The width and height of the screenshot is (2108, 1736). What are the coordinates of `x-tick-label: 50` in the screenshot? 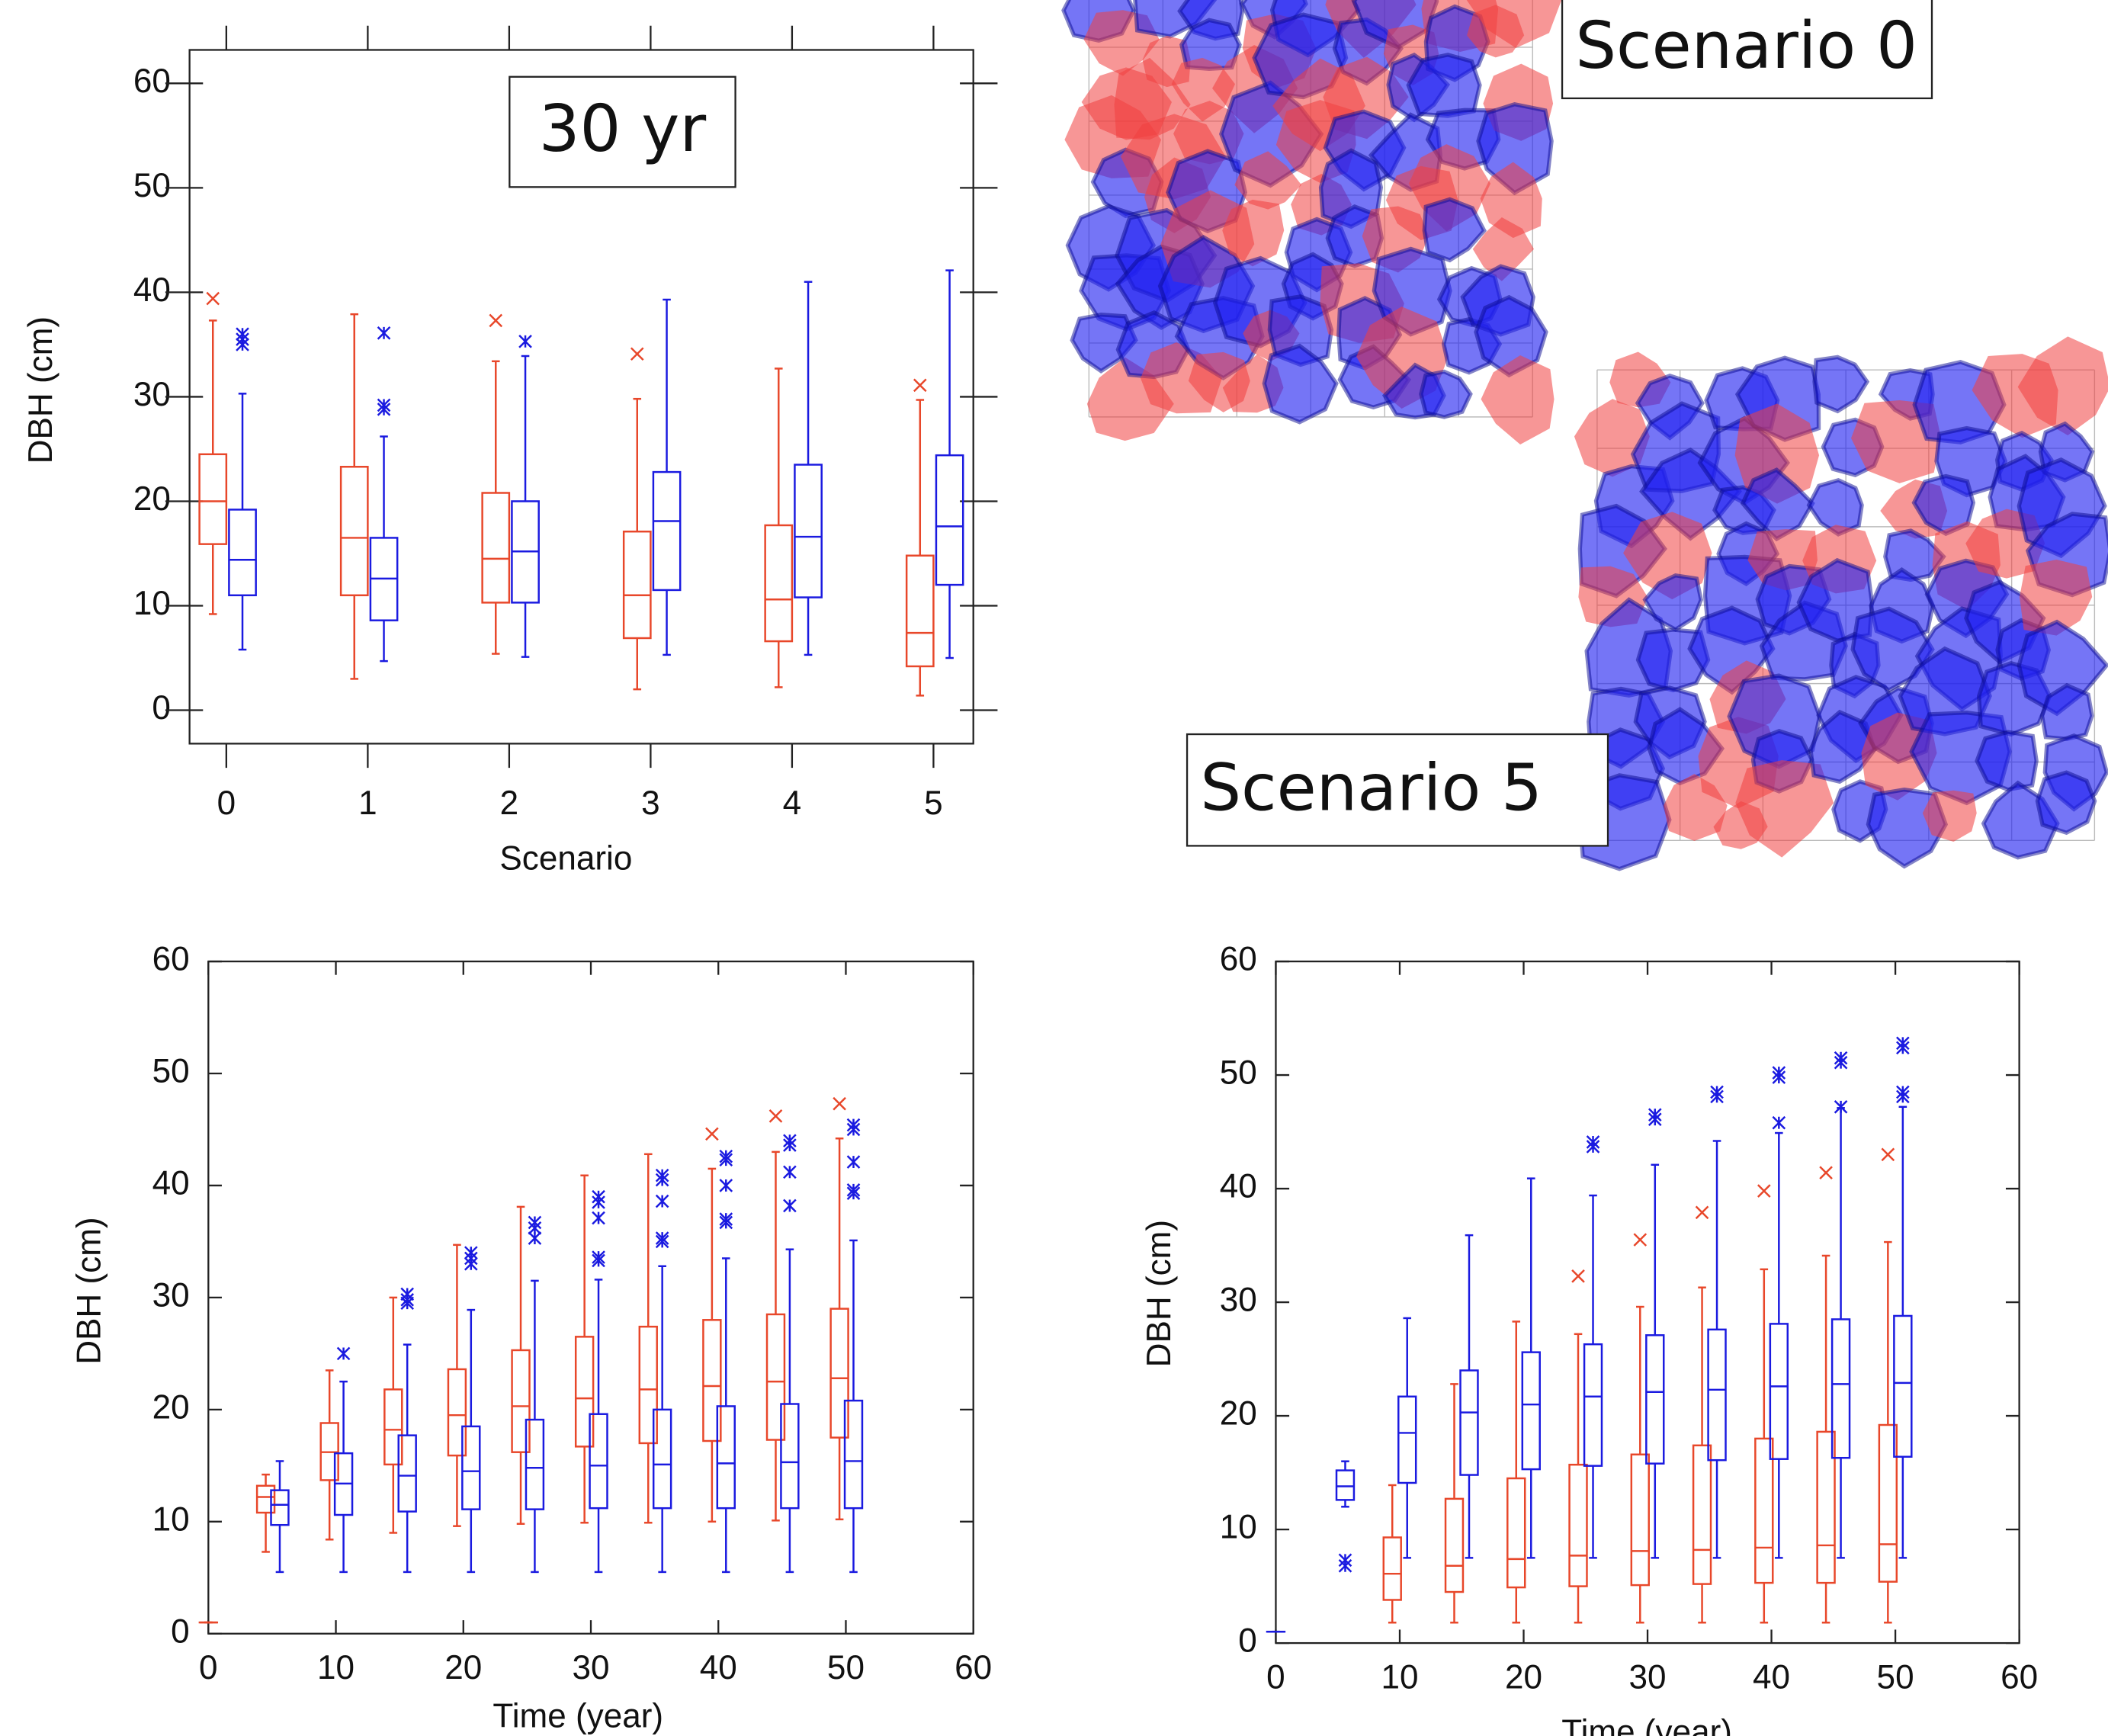 It's located at (1896, 1677).